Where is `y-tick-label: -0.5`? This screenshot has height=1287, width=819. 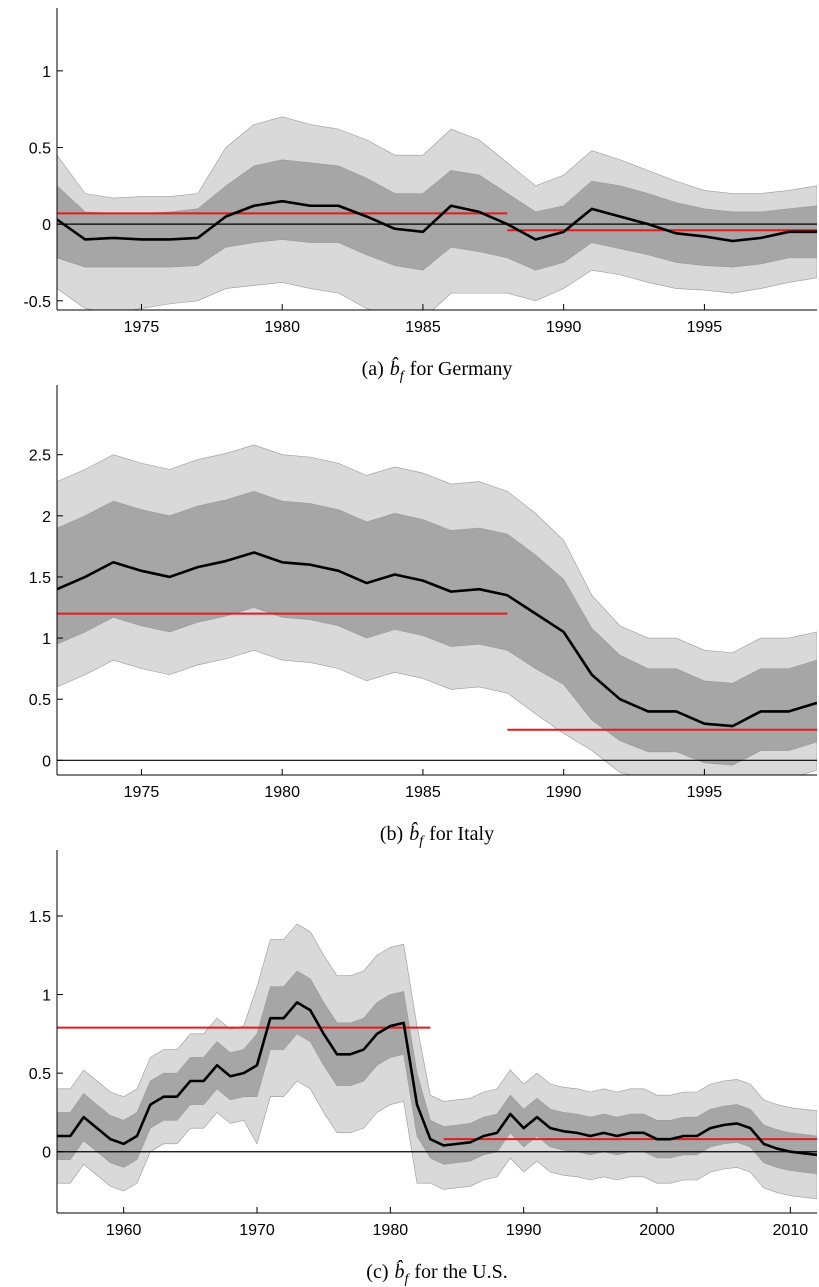 y-tick-label: -0.5 is located at coordinates (37, 302).